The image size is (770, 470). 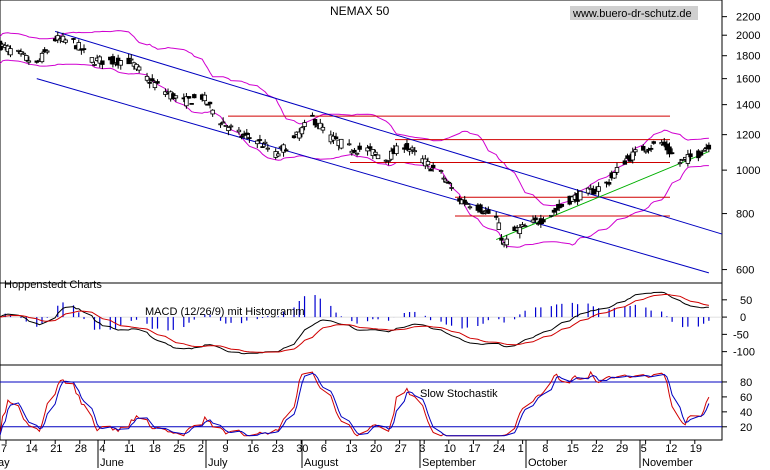 What do you see at coordinates (422, 449) in the screenshot?
I see `day-tick-label: 3` at bounding box center [422, 449].